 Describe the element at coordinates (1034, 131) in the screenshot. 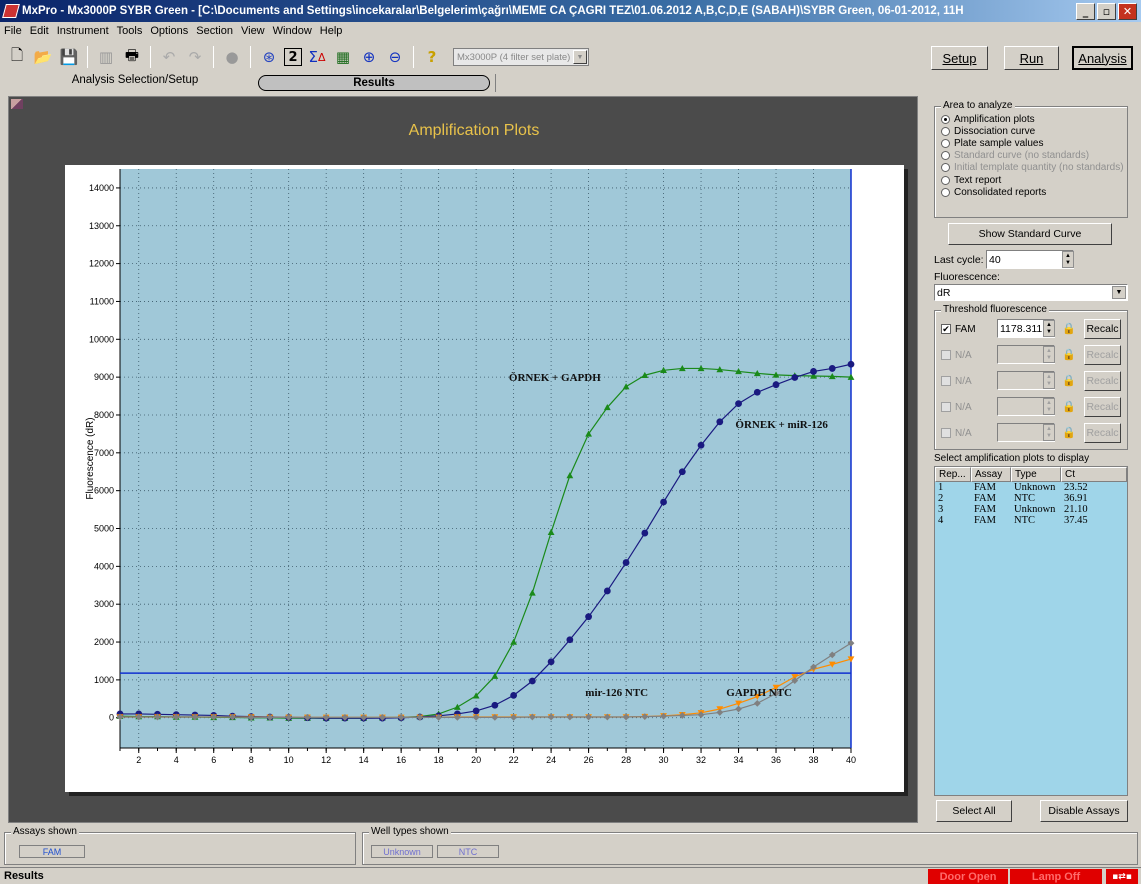

I see `analysis-option-radio: Dissociation curve` at that location.